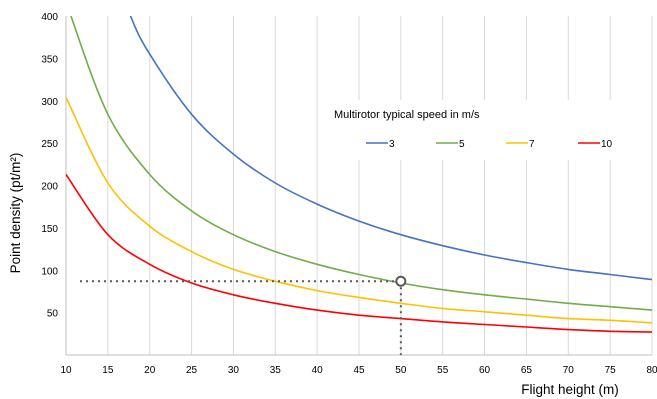  Describe the element at coordinates (192, 370) in the screenshot. I see `x-tick-label-25: 25` at that location.